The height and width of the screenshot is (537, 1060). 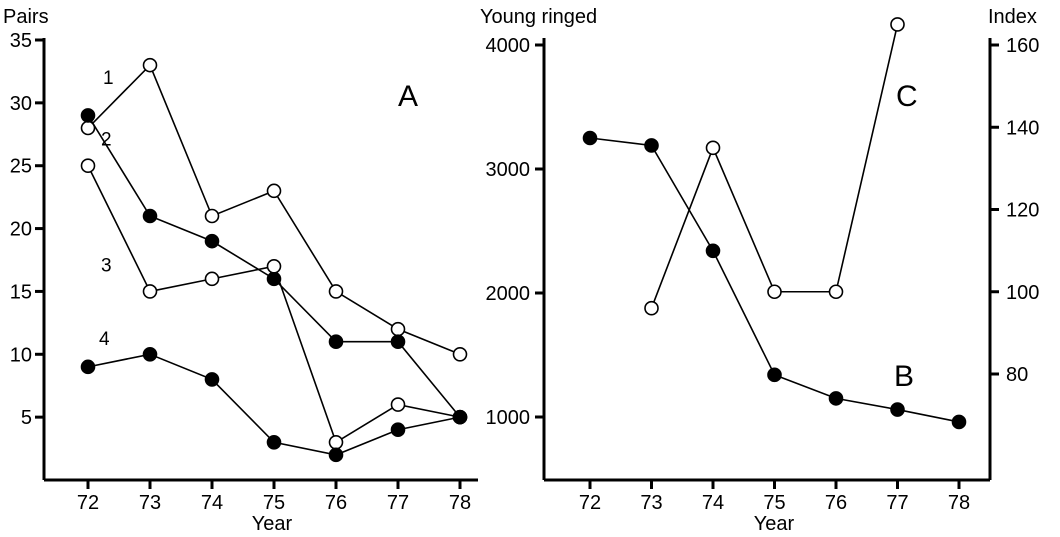 I want to click on panel-a-x-tick-label: 73, so click(x=150, y=503).